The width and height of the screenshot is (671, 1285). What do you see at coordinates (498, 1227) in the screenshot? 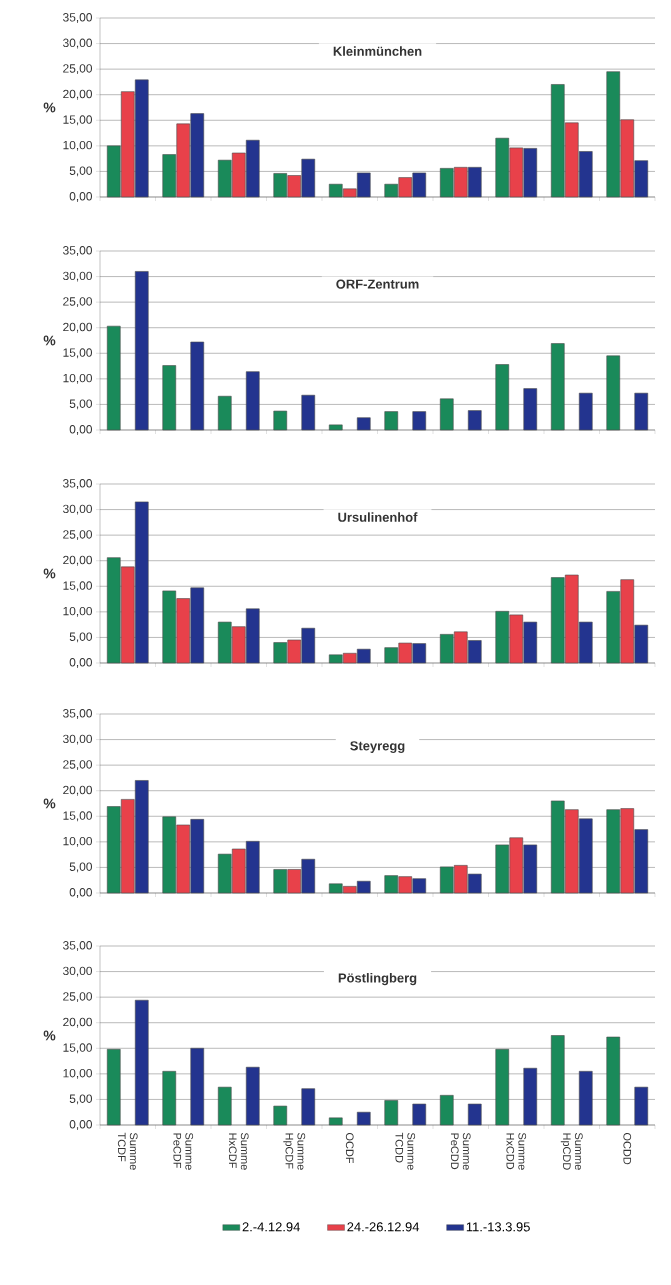
I see `legend-label: 11.-13.3.95` at bounding box center [498, 1227].